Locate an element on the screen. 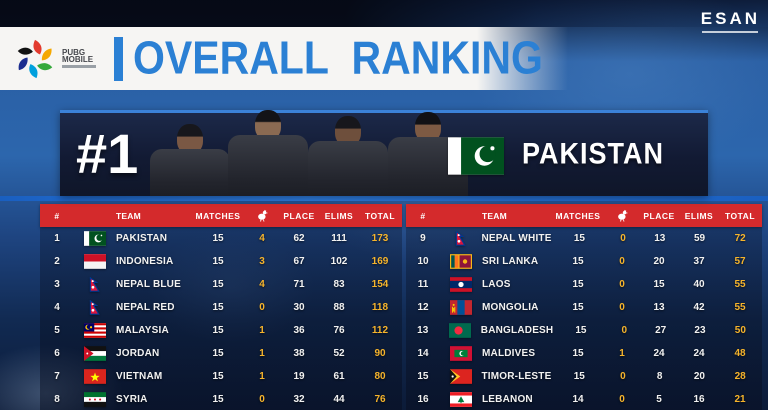  rank-cell: 10 is located at coordinates (423, 261).